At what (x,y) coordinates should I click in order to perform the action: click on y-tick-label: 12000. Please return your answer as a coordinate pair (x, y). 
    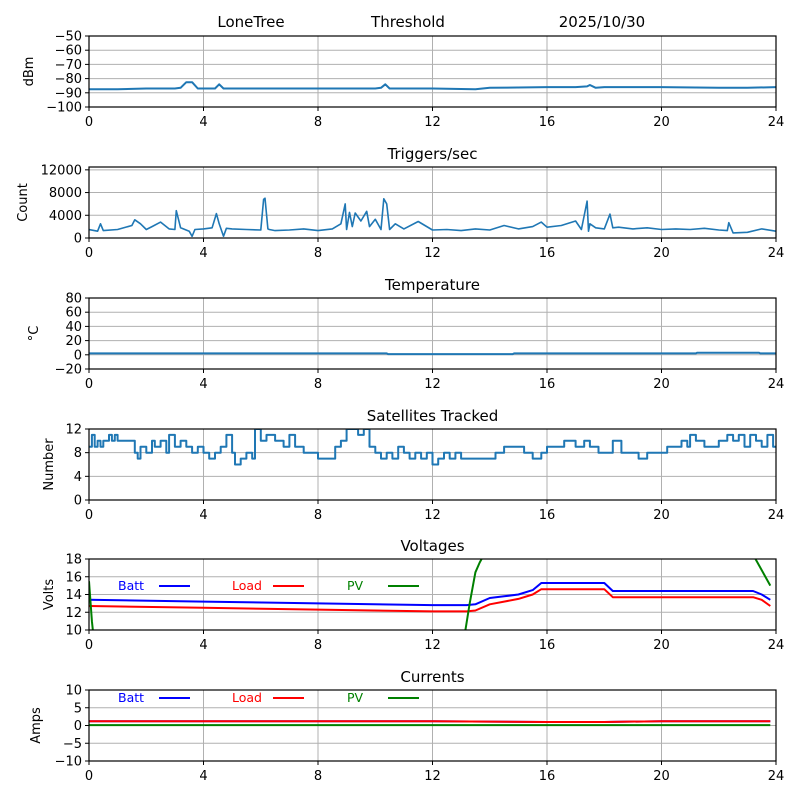
    Looking at the image, I should click on (61, 170).